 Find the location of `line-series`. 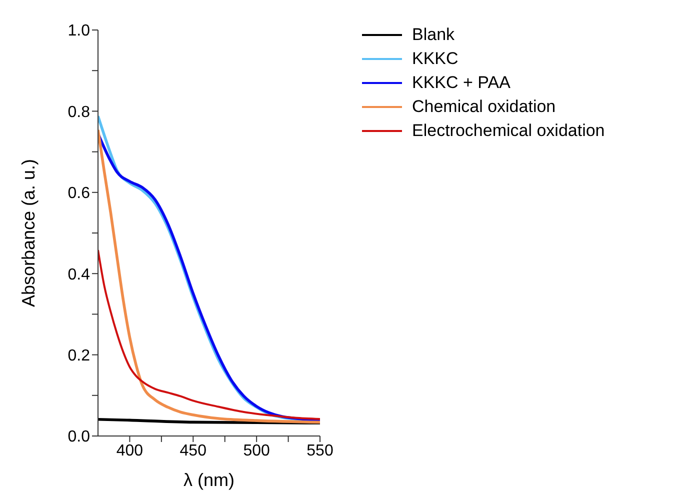

line-series is located at coordinates (209, 334).